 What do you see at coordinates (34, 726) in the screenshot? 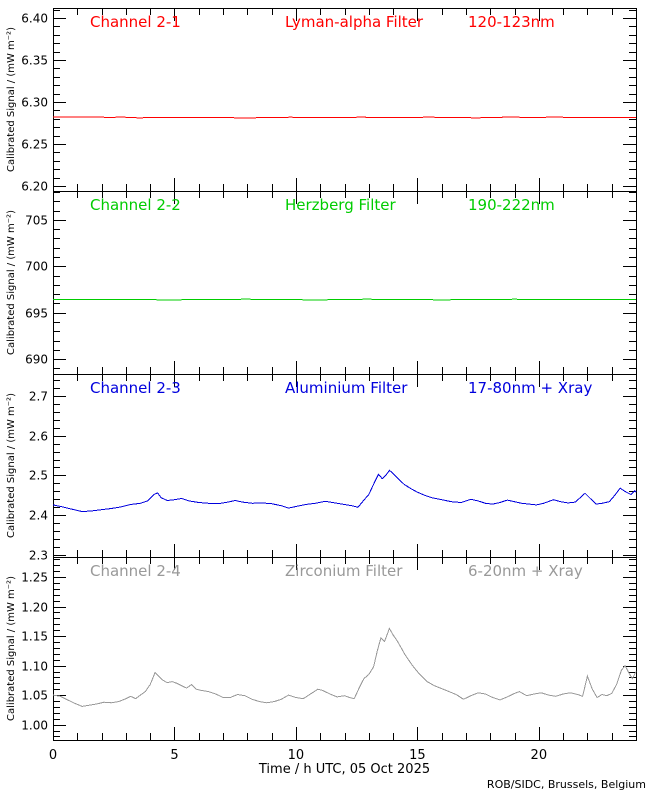
I see `y-tick-label: 1.00` at bounding box center [34, 726].